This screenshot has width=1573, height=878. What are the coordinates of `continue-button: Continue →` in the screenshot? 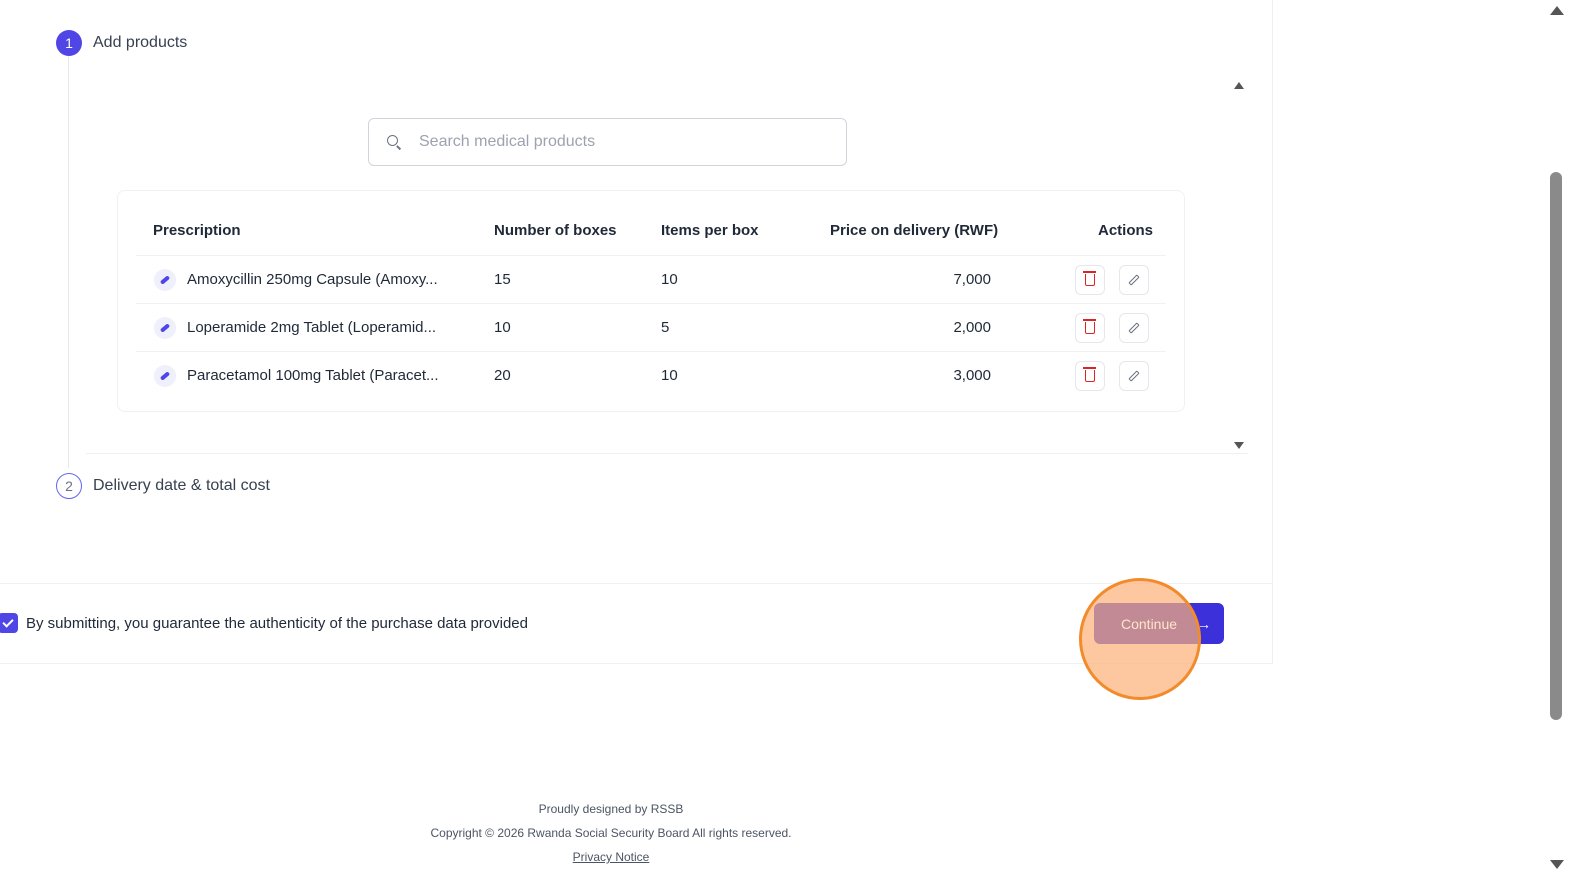 It's located at (1159, 623).